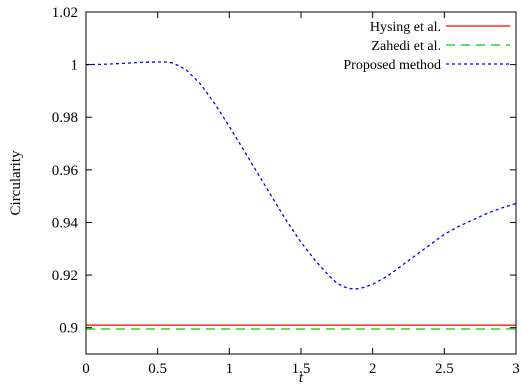 This screenshot has height=388, width=522. I want to click on x-tick-label: 0.5, so click(157, 369).